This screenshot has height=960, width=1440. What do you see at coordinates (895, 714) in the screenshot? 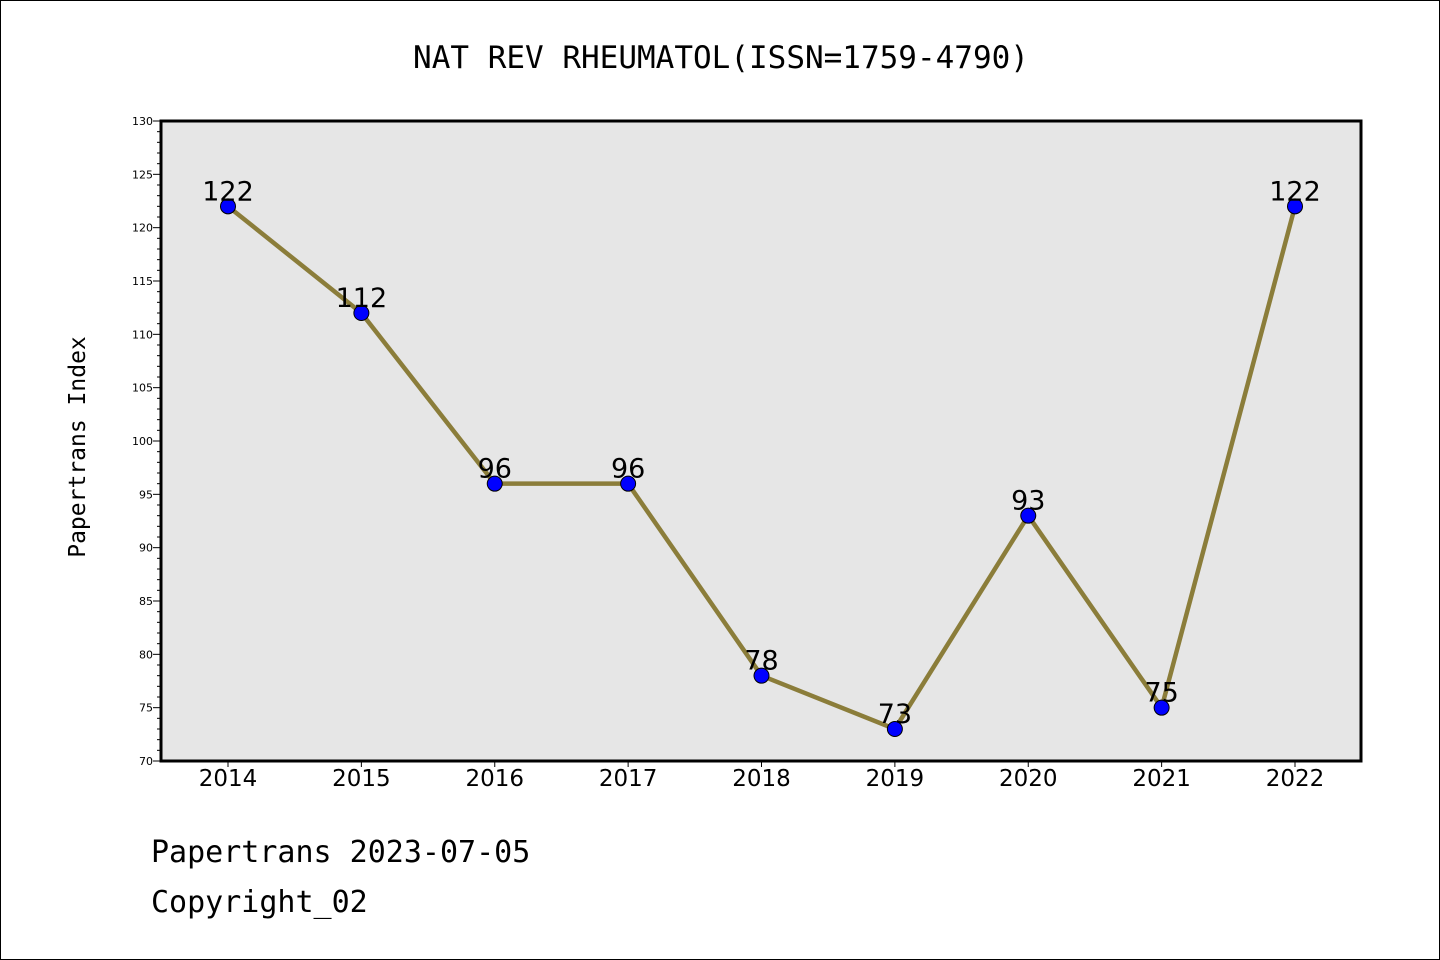
I see `data-label: 73` at bounding box center [895, 714].